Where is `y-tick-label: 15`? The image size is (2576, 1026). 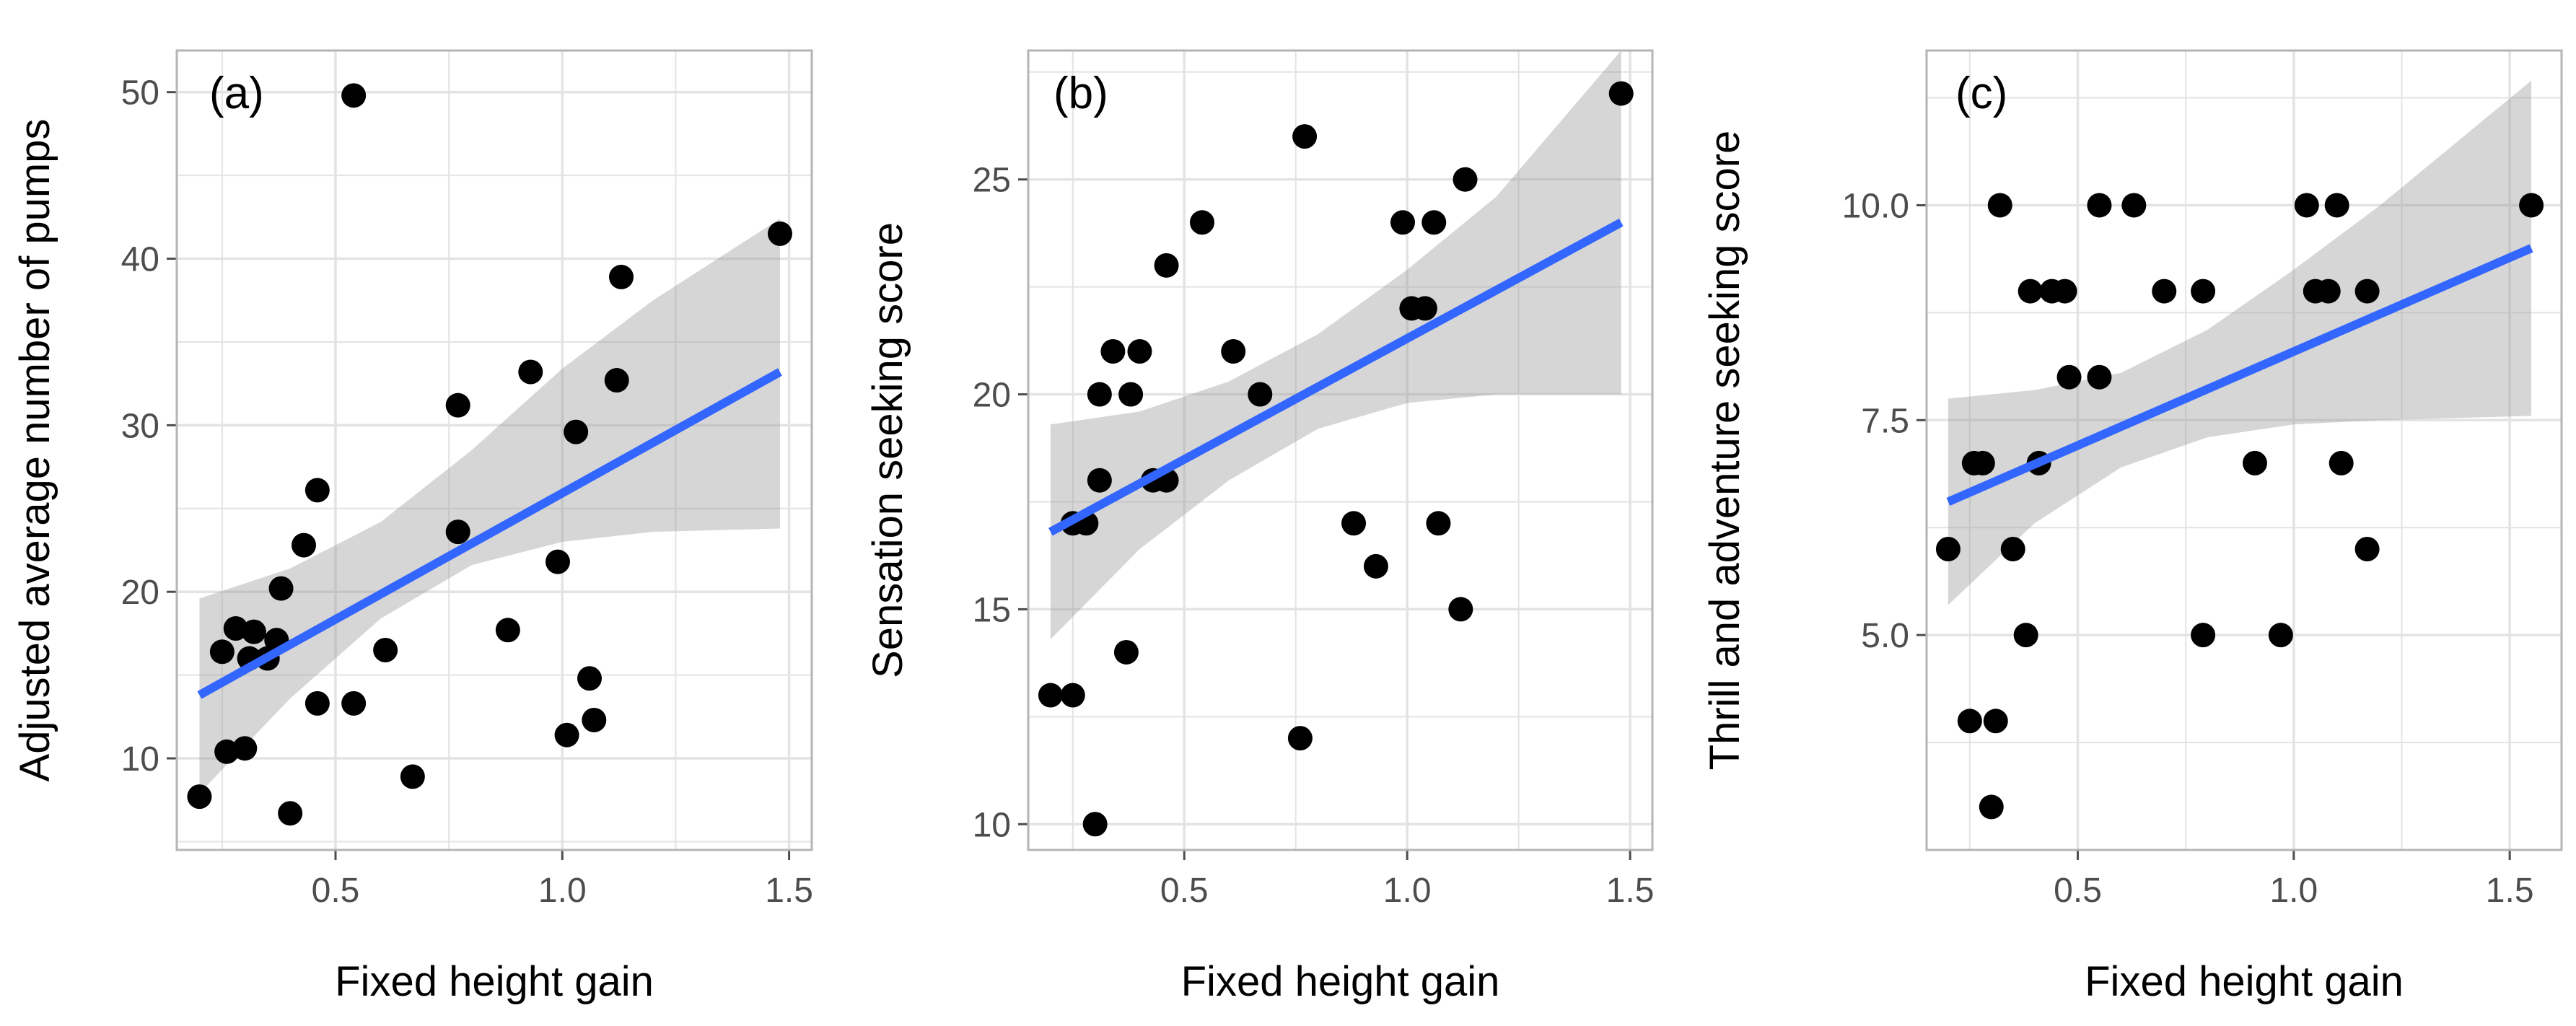
y-tick-label: 15 is located at coordinates (992, 610).